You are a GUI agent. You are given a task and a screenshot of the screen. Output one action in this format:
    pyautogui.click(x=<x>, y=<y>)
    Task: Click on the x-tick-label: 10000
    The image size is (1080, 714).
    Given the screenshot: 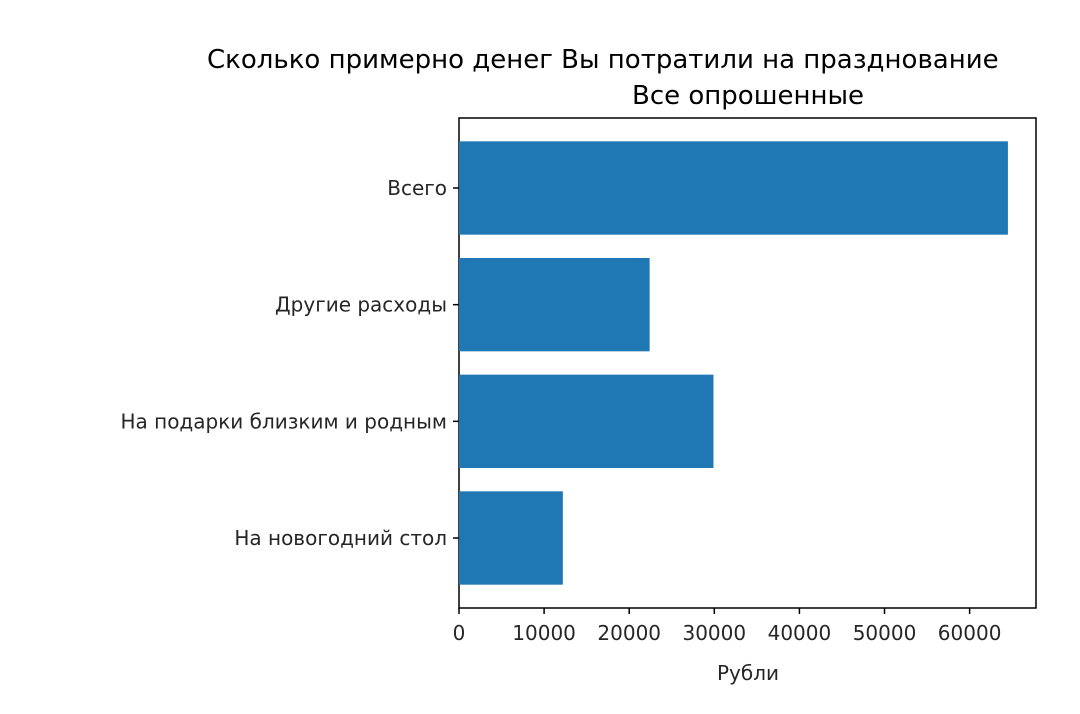 What is the action you would take?
    pyautogui.click(x=544, y=633)
    